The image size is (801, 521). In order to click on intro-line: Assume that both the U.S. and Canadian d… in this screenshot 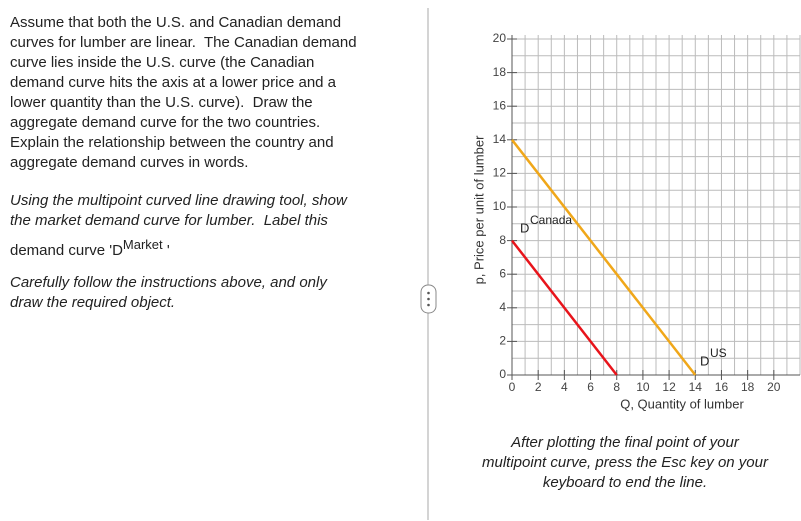, I will do `click(176, 22)`.